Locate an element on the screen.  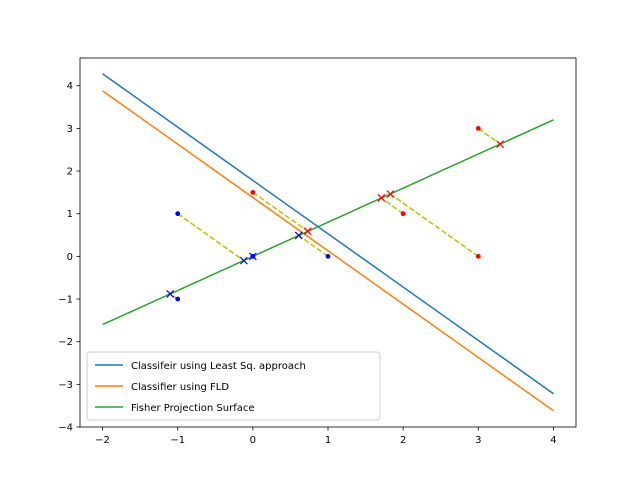
x-tick-label: 0 is located at coordinates (253, 440).